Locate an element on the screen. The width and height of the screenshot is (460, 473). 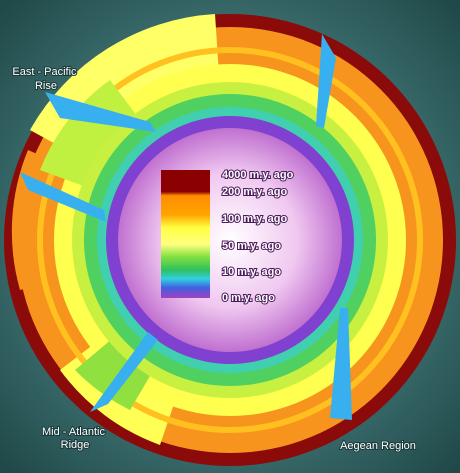
label-mid-atlantic: Mid - Atlantic Ridge is located at coordinates (75, 438).